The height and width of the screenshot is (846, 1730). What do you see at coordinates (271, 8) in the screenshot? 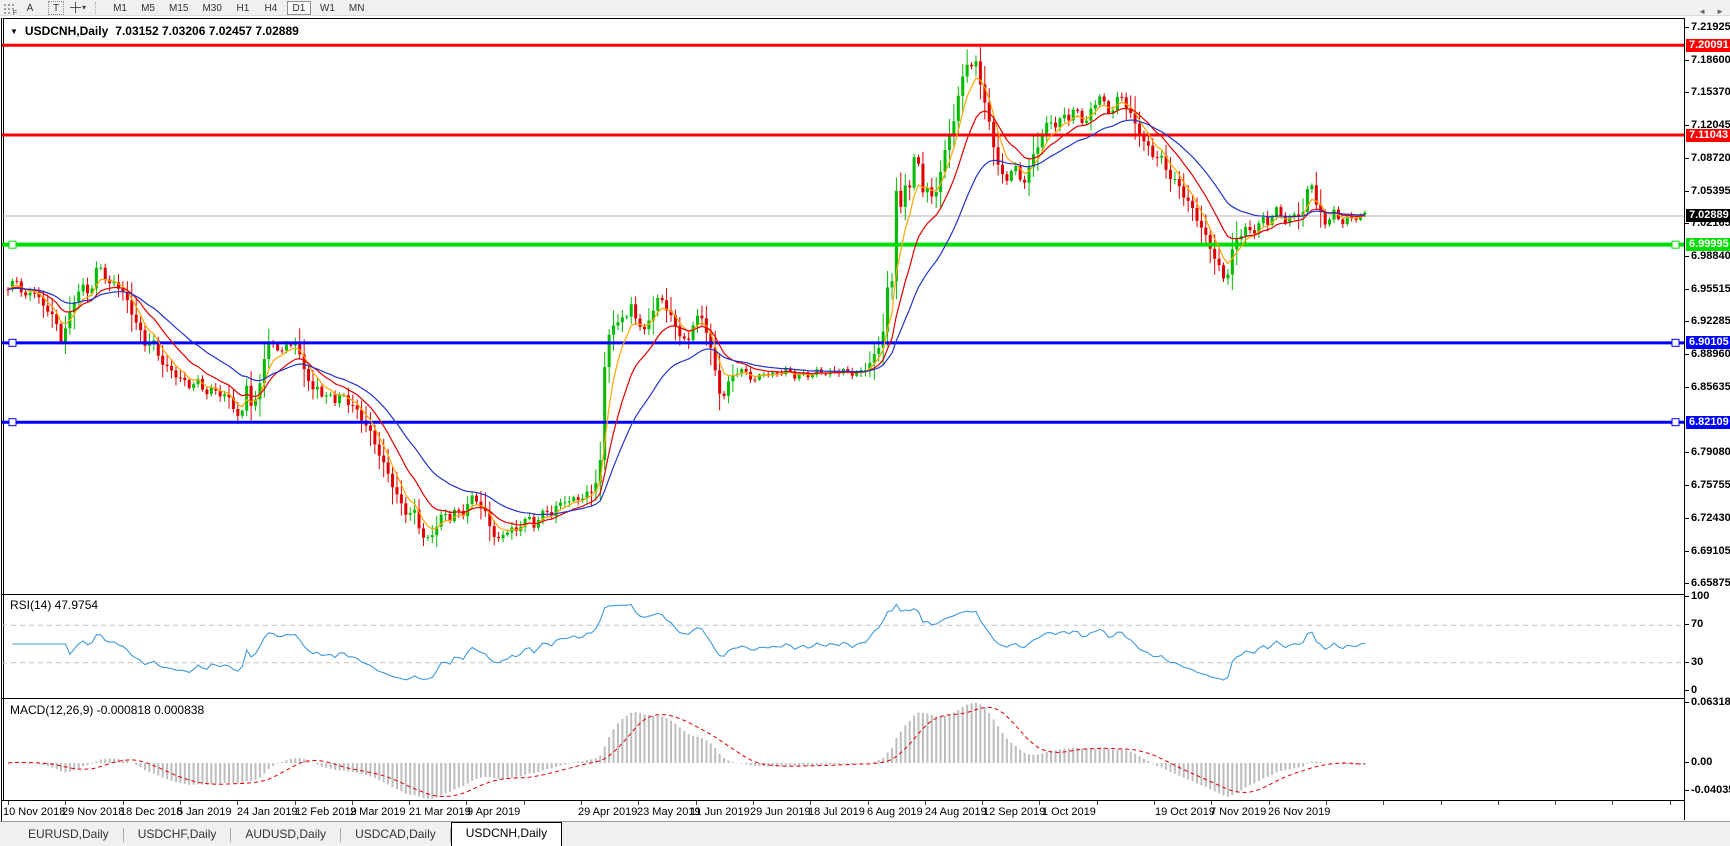
I see `timeframe-h4-button: H4` at bounding box center [271, 8].